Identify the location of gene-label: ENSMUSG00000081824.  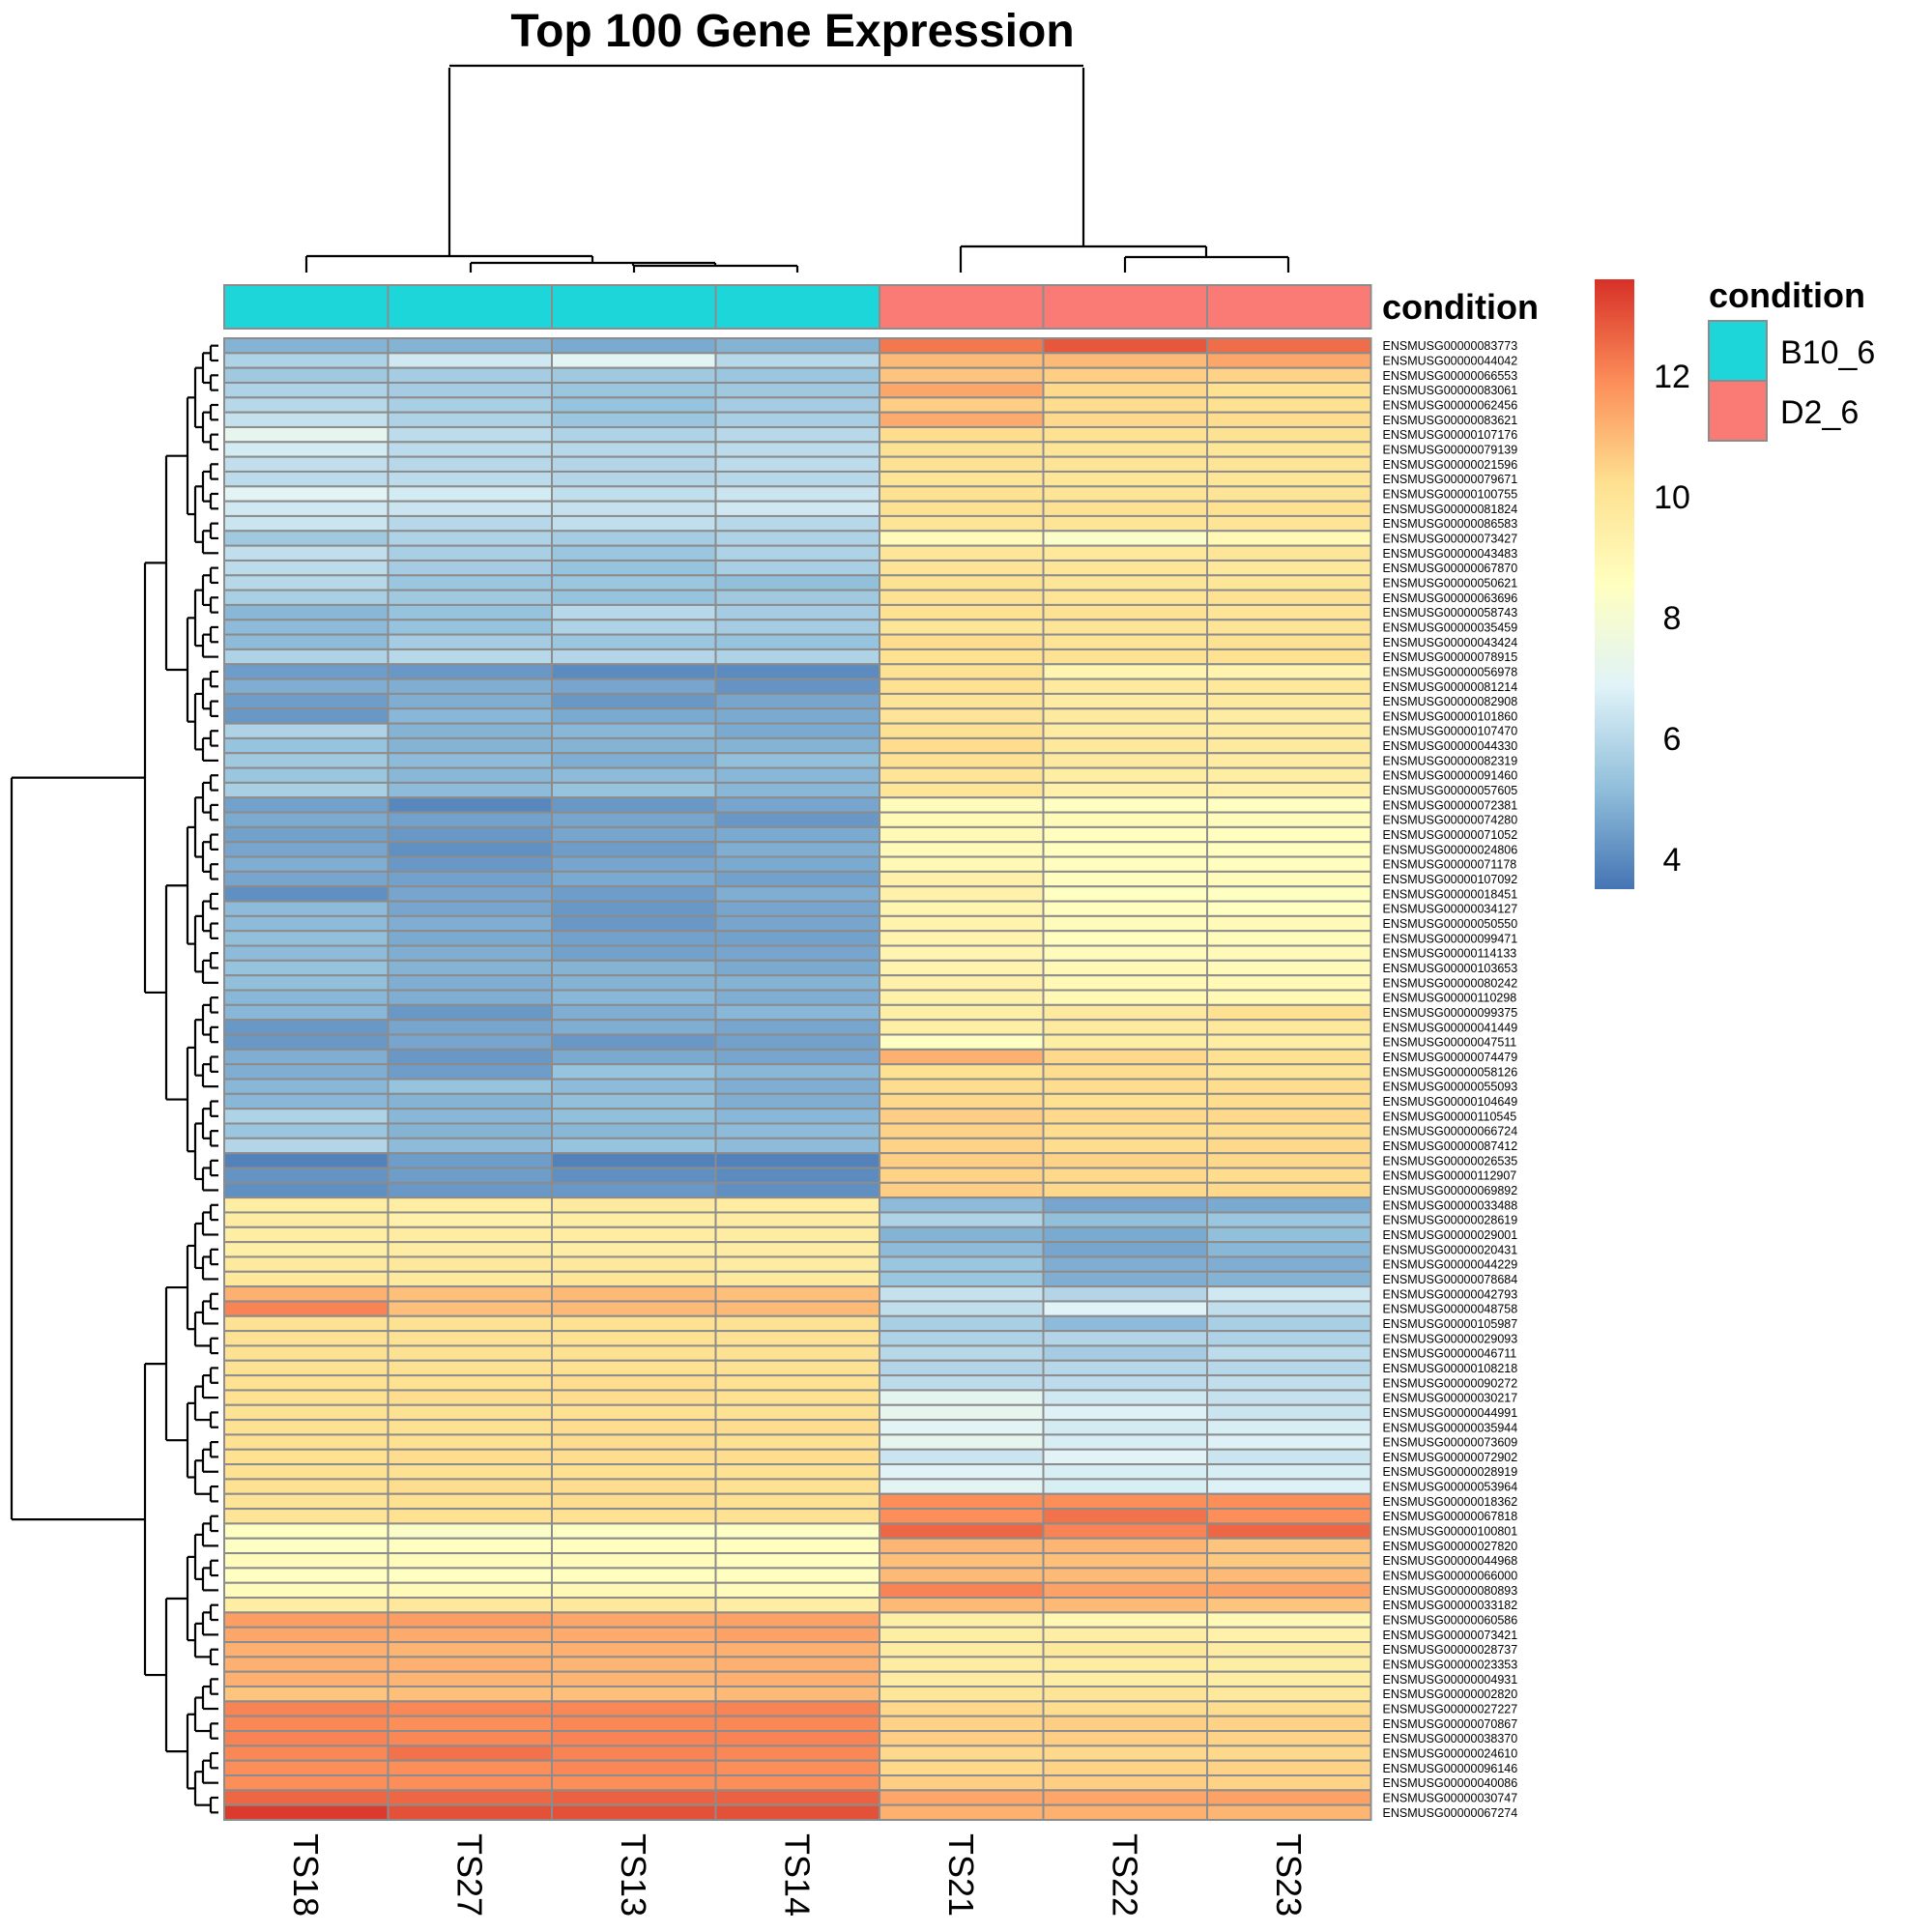
(1450, 510).